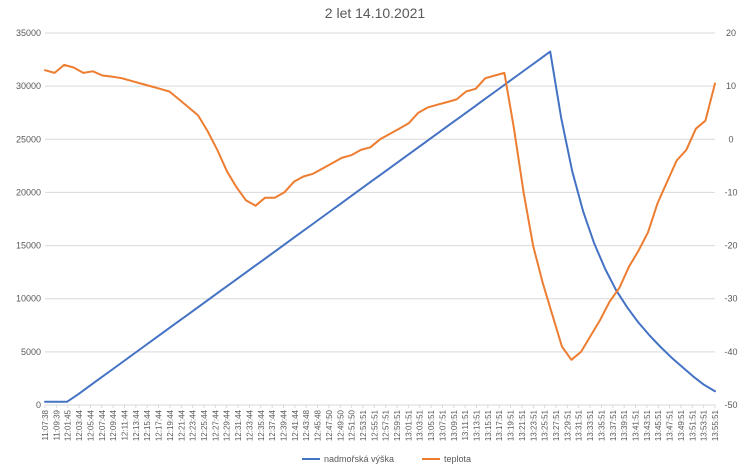 This screenshot has height=470, width=750. Describe the element at coordinates (601, 425) in the screenshot. I see `x-tick-label: 13:35:51` at that location.